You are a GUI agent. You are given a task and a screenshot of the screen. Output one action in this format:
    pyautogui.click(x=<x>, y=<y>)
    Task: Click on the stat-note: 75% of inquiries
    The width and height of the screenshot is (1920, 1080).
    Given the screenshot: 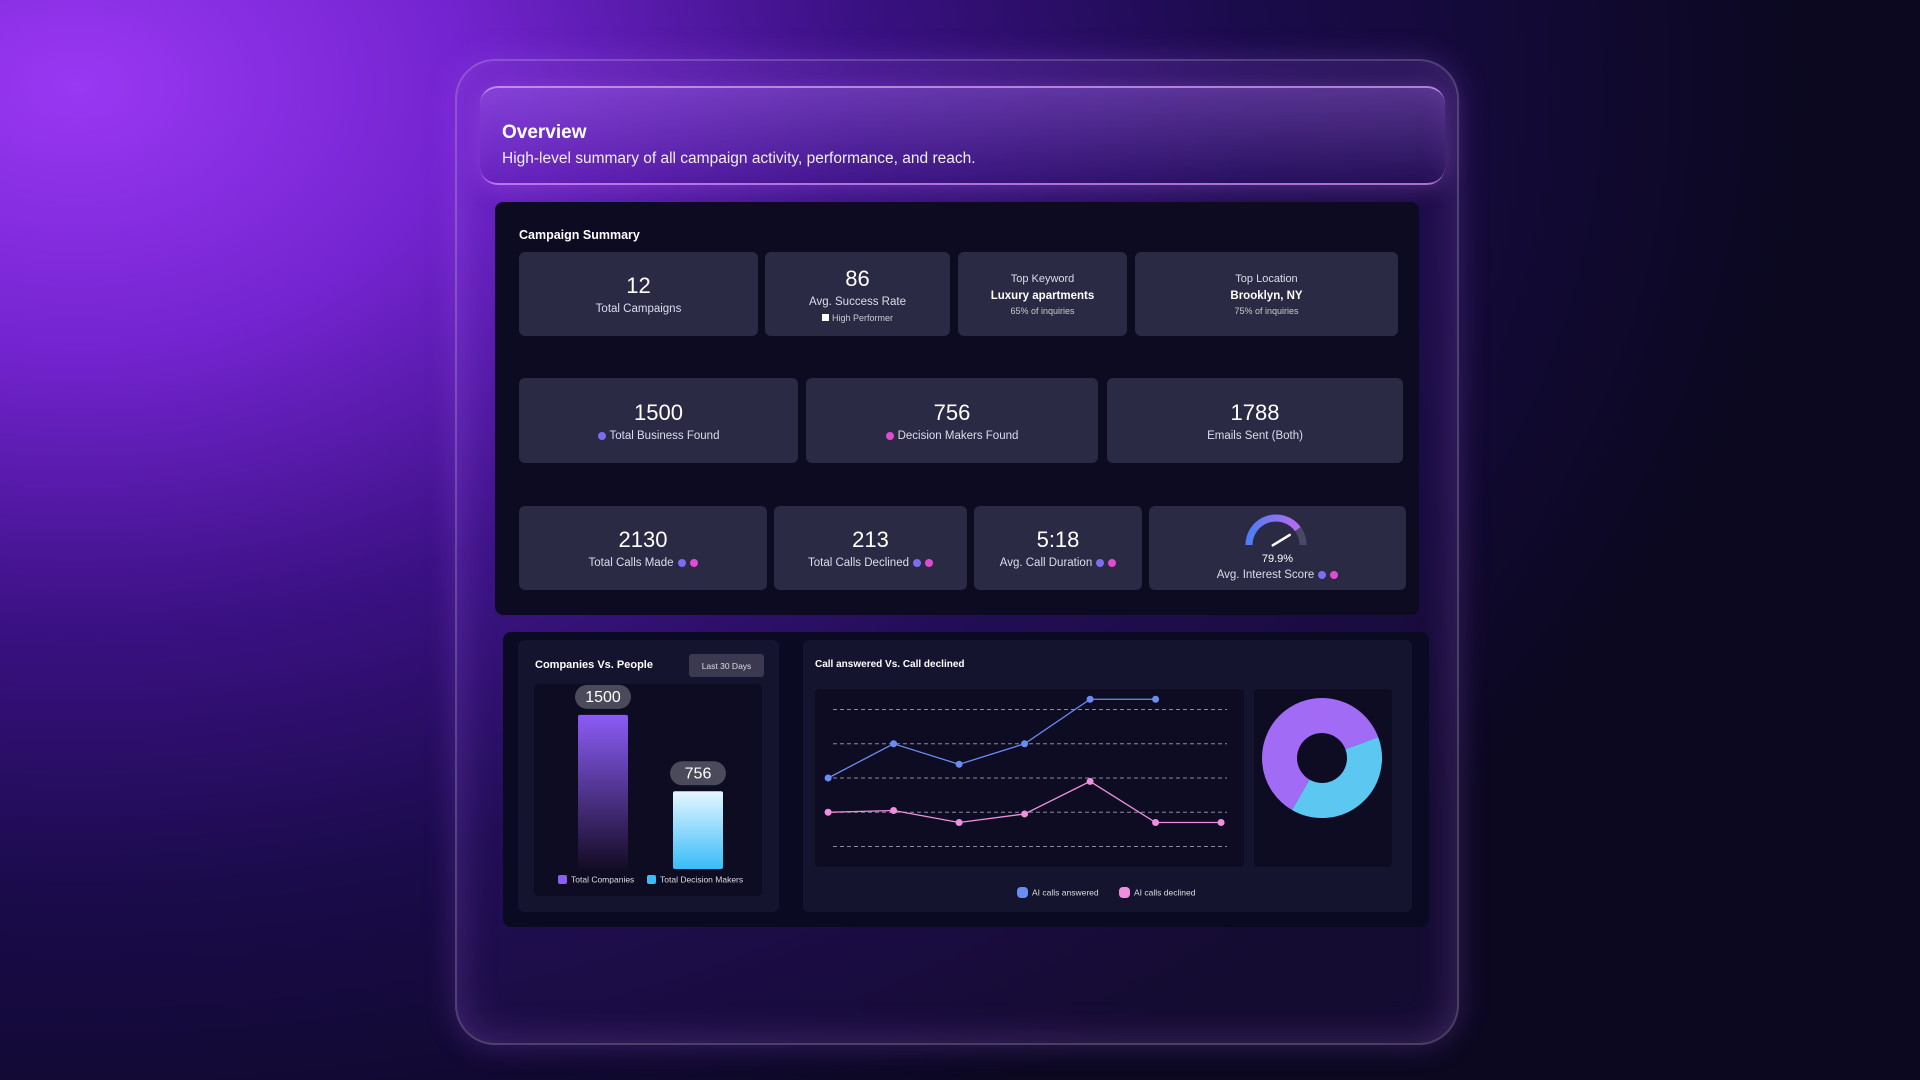 What is the action you would take?
    pyautogui.click(x=1266, y=310)
    